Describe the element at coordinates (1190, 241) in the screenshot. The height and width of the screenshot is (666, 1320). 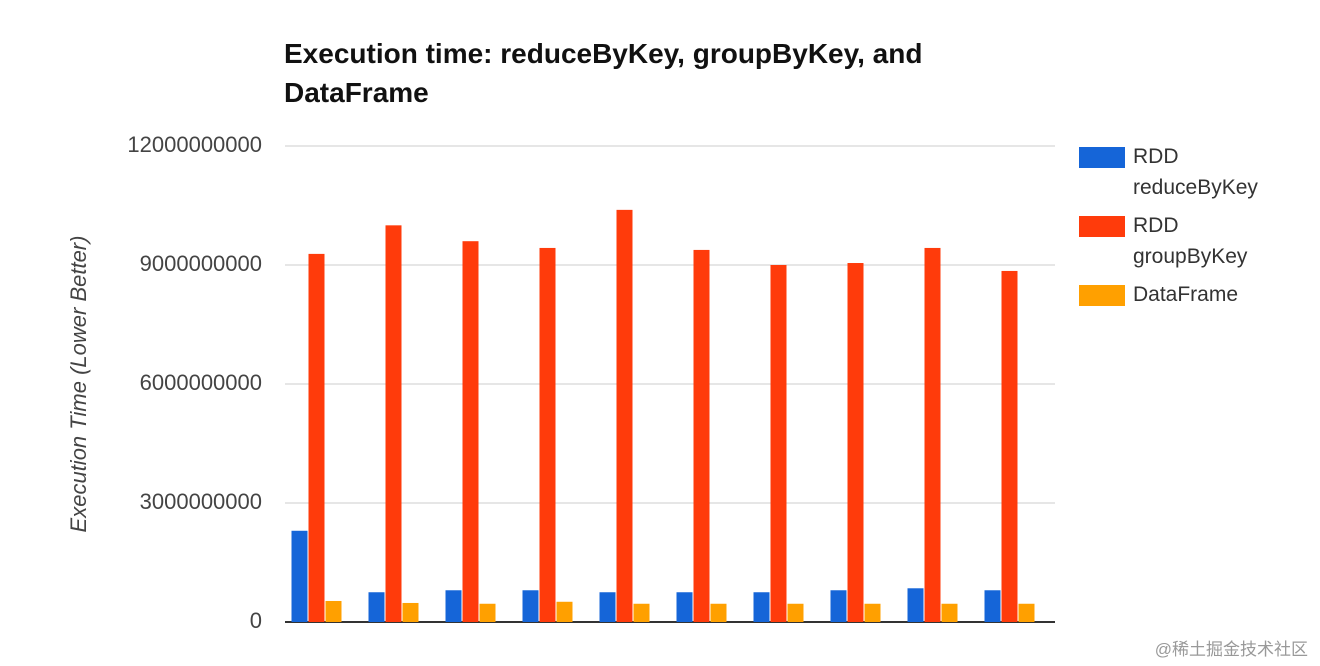
I see `legend-label: RDD groupByKey` at that location.